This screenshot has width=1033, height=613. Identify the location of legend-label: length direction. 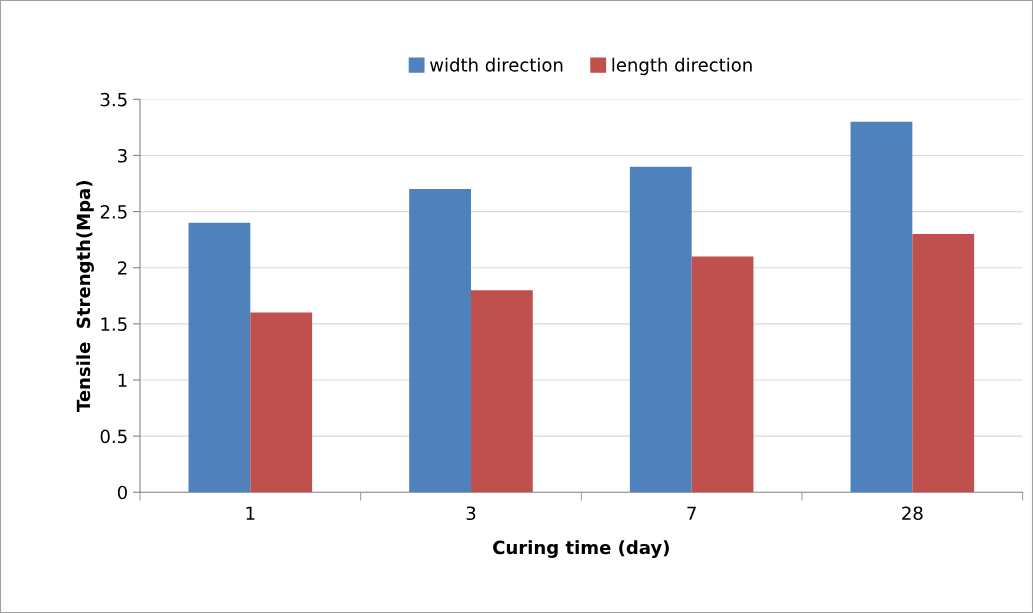
(682, 66).